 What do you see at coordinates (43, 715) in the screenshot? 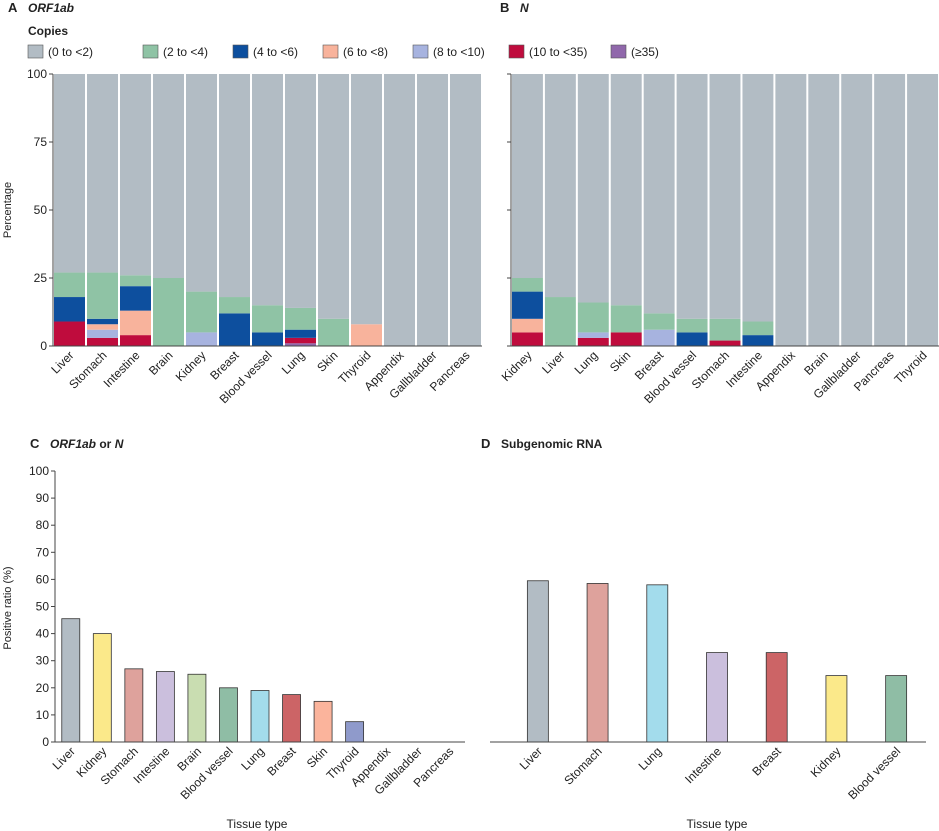
I see `y-tick-label: 10` at bounding box center [43, 715].